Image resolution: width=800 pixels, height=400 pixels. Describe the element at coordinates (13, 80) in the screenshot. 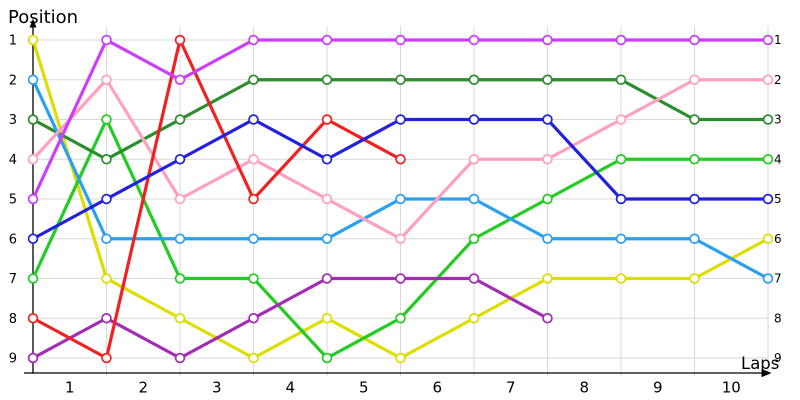

I see `y-tick-label-left: 2` at that location.